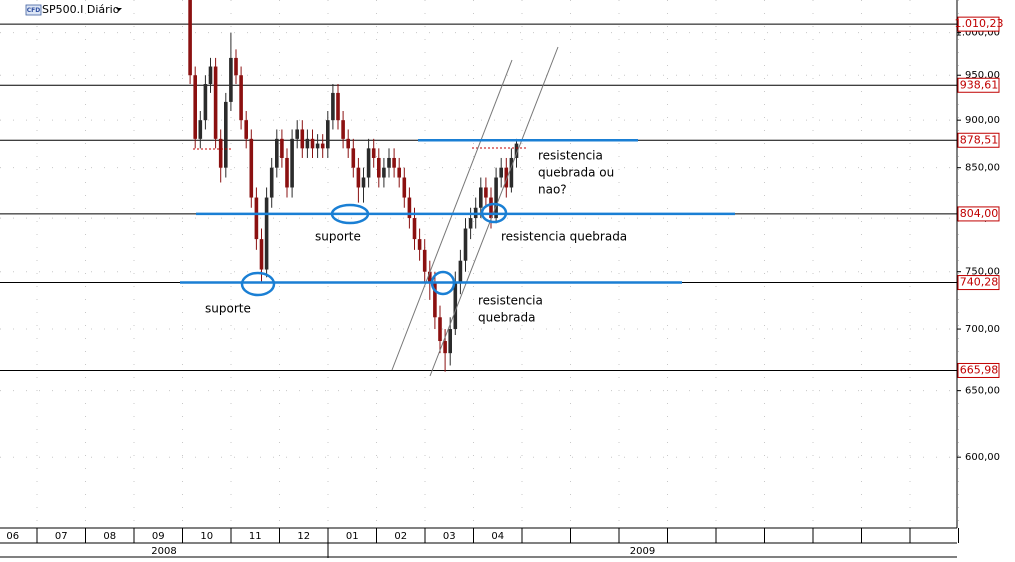 The image size is (1015, 562). I want to click on chart-title: SP500.I Diário, so click(81, 9).